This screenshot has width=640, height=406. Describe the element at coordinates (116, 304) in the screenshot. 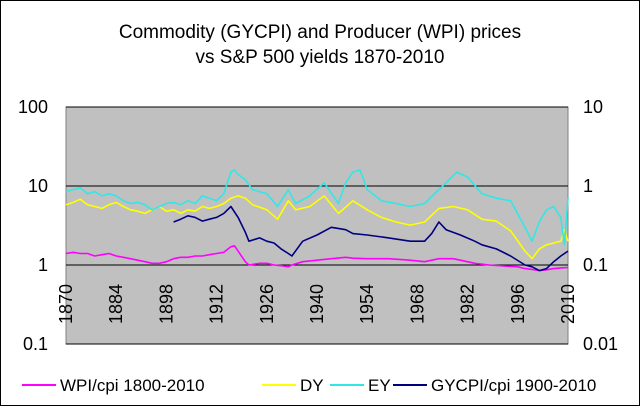

I see `x-tick-label: 1884` at that location.